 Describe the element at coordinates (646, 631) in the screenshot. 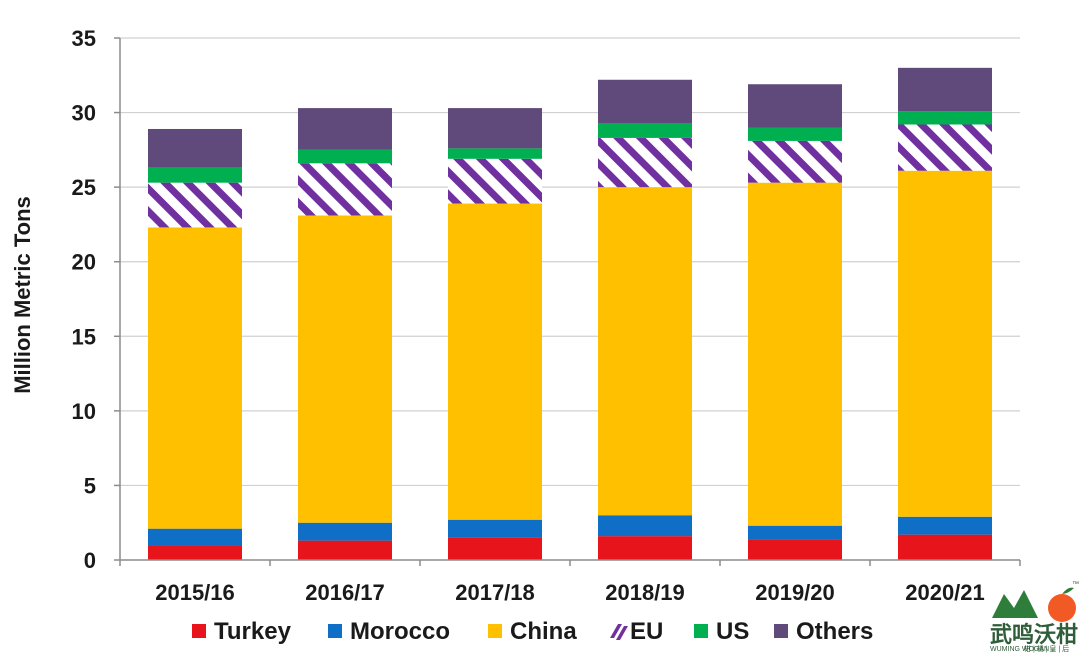

I see `legend-label: EU` at that location.